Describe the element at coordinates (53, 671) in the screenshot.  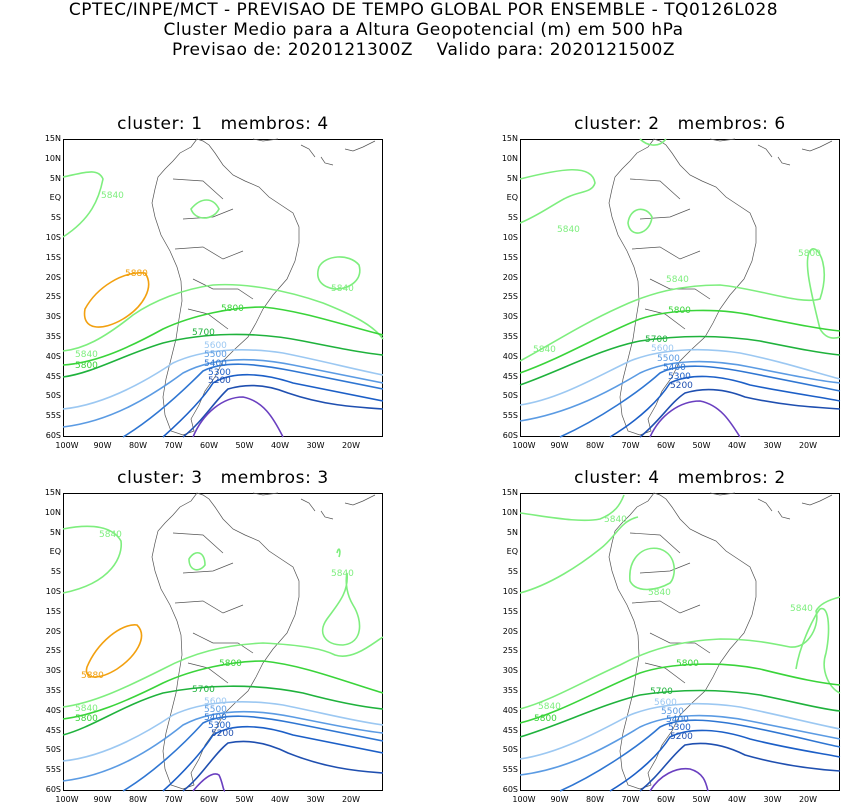
I see `lat-tick-label: 30S` at that location.